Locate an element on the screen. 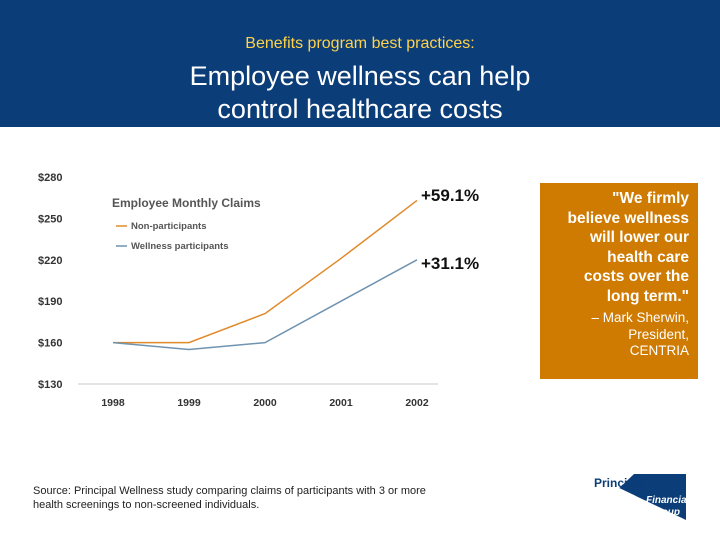  x-tick-label: 2000 is located at coordinates (265, 403).